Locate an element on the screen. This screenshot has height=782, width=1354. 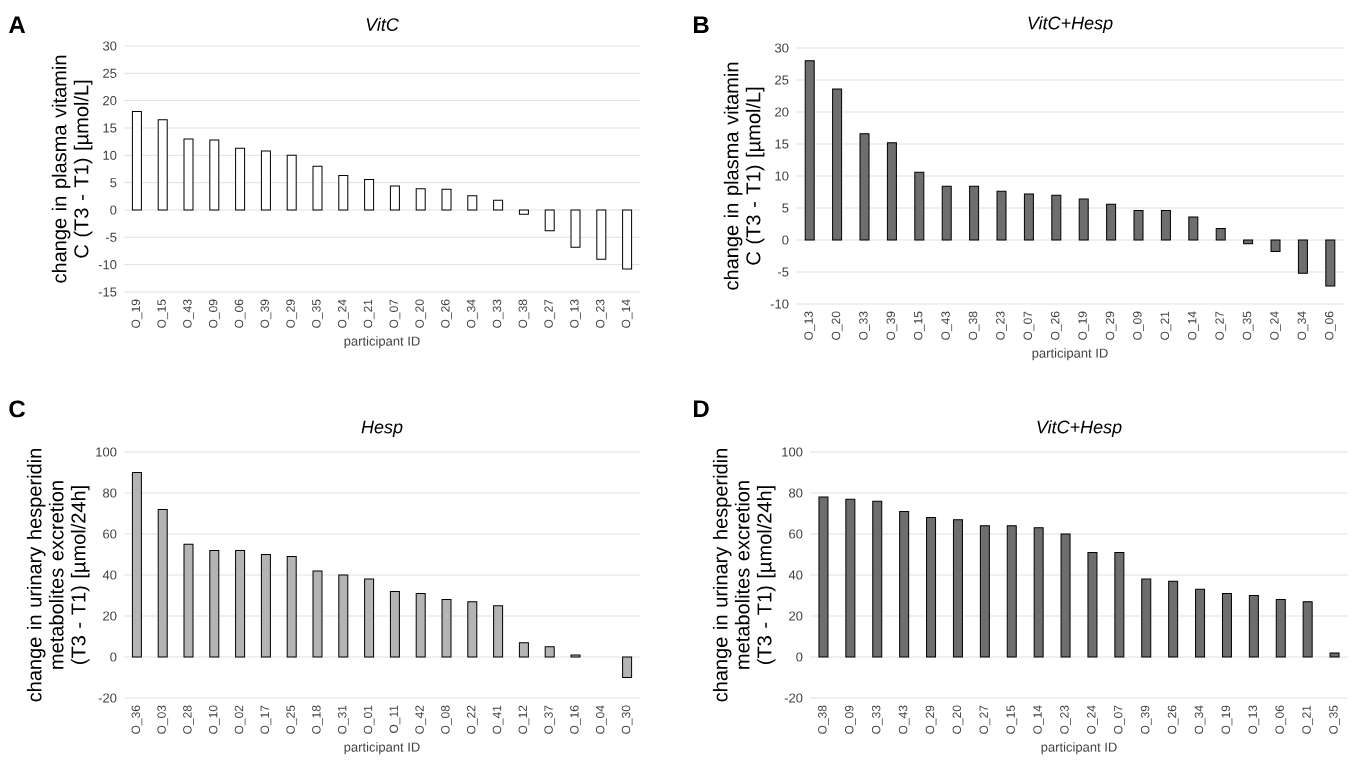
chart-title: VitC is located at coordinates (382, 24).